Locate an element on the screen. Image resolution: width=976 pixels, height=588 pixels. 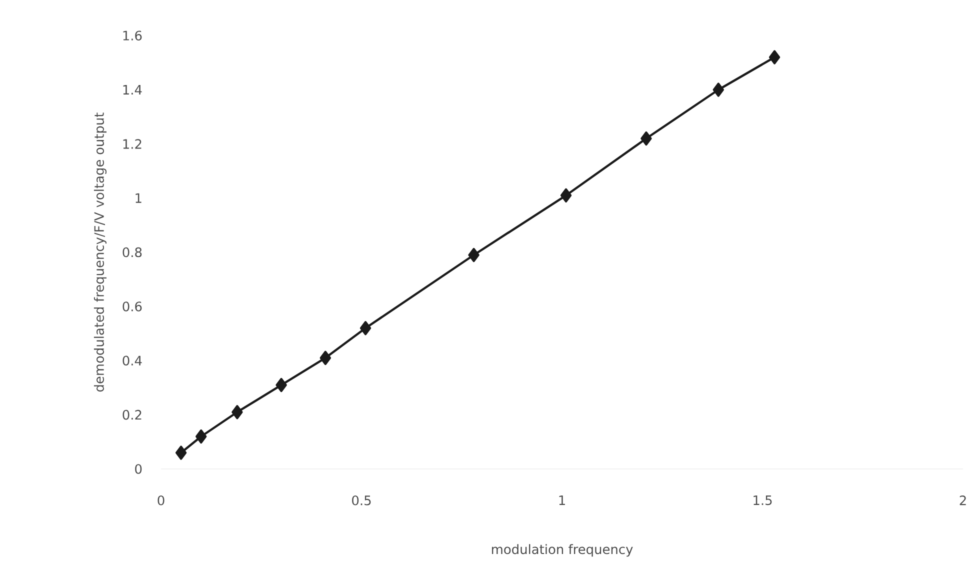
y-tick-label: 0.8 is located at coordinates (132, 252).